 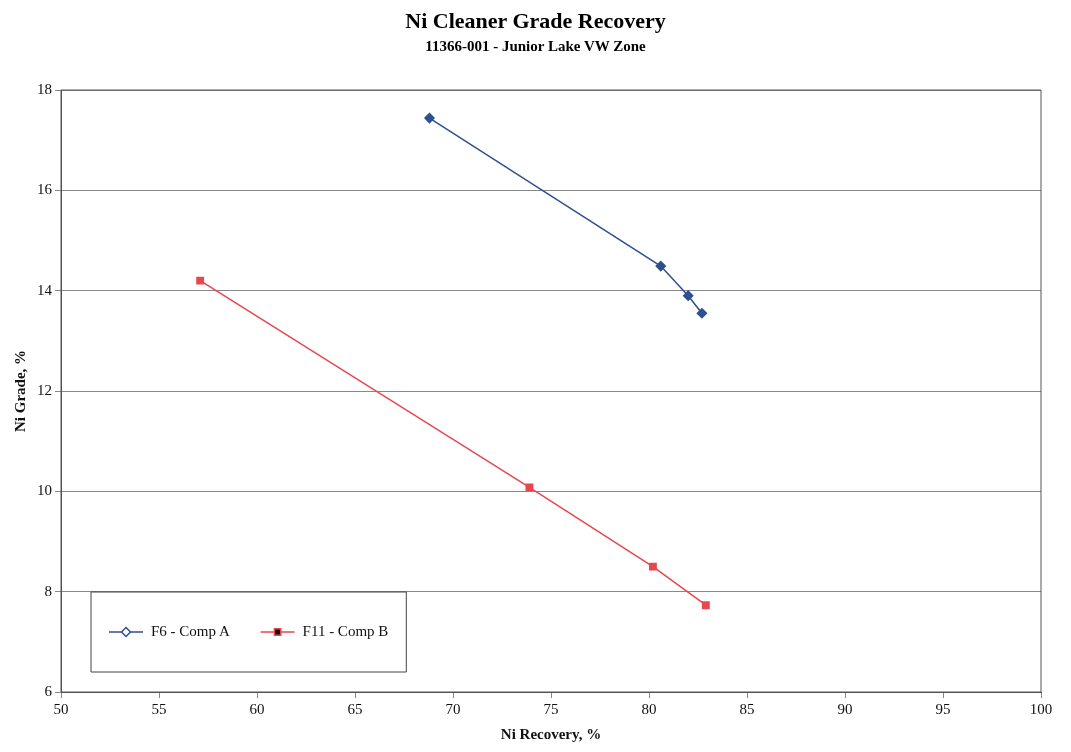 I want to click on y-tick-label: 10, so click(x=44, y=490).